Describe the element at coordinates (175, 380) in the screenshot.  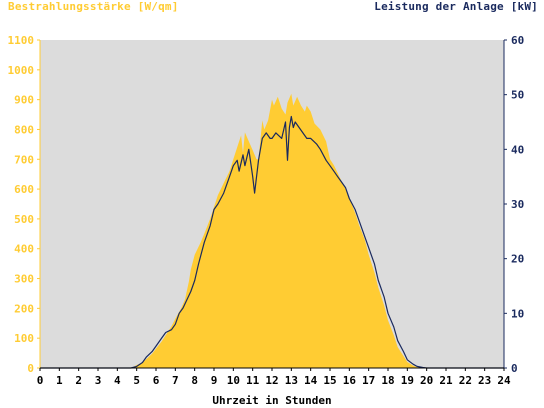
I see `x-tick-label: 7` at that location.